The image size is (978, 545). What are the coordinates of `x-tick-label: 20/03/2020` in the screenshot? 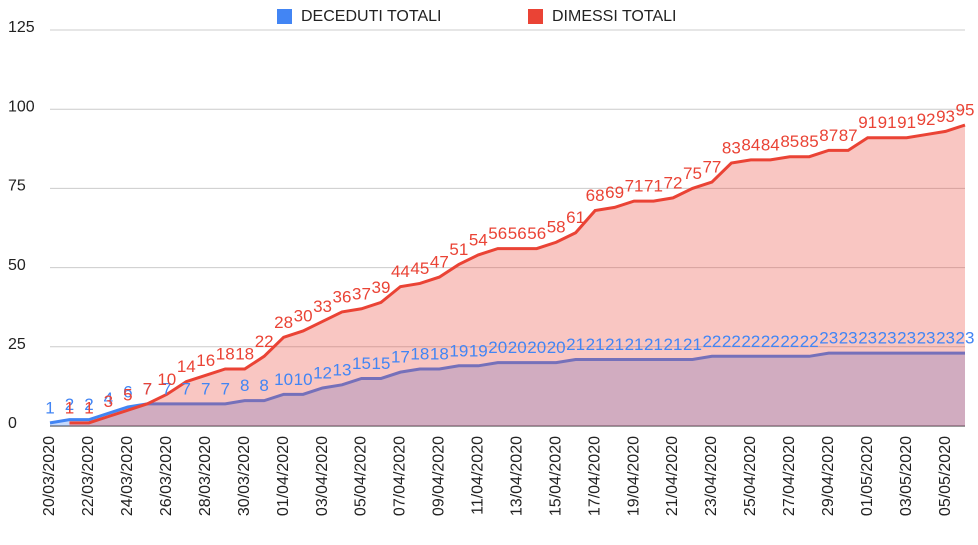 It's located at (49, 476).